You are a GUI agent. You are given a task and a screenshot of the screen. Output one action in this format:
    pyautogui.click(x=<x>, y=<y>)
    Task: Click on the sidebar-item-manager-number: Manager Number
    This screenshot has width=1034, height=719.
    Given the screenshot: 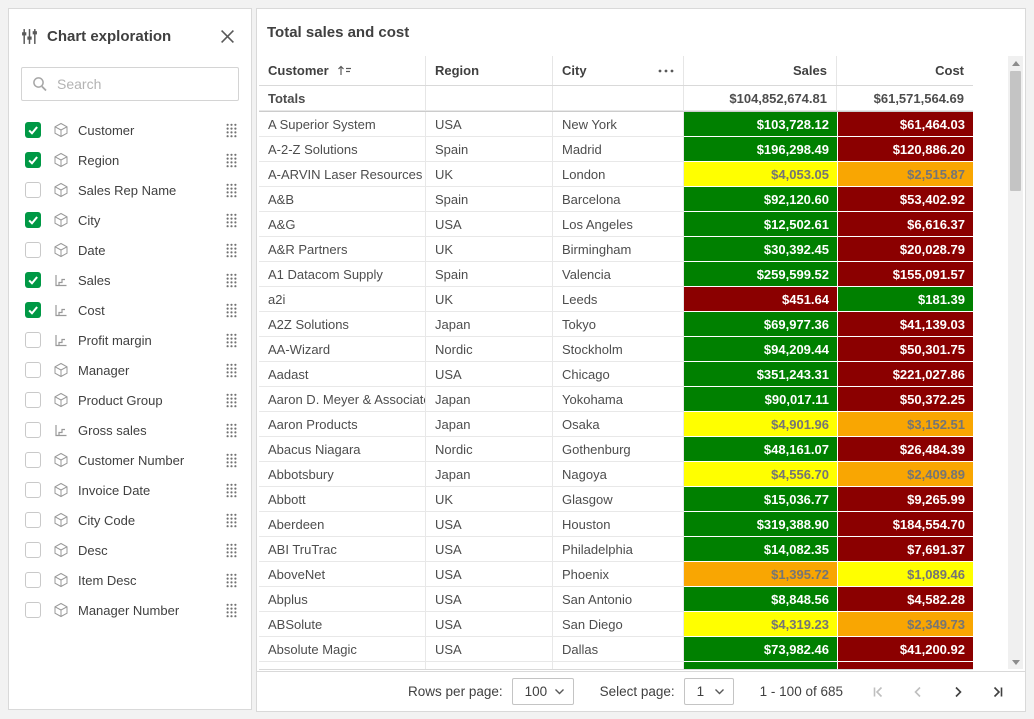 What is the action you would take?
    pyautogui.click(x=130, y=610)
    